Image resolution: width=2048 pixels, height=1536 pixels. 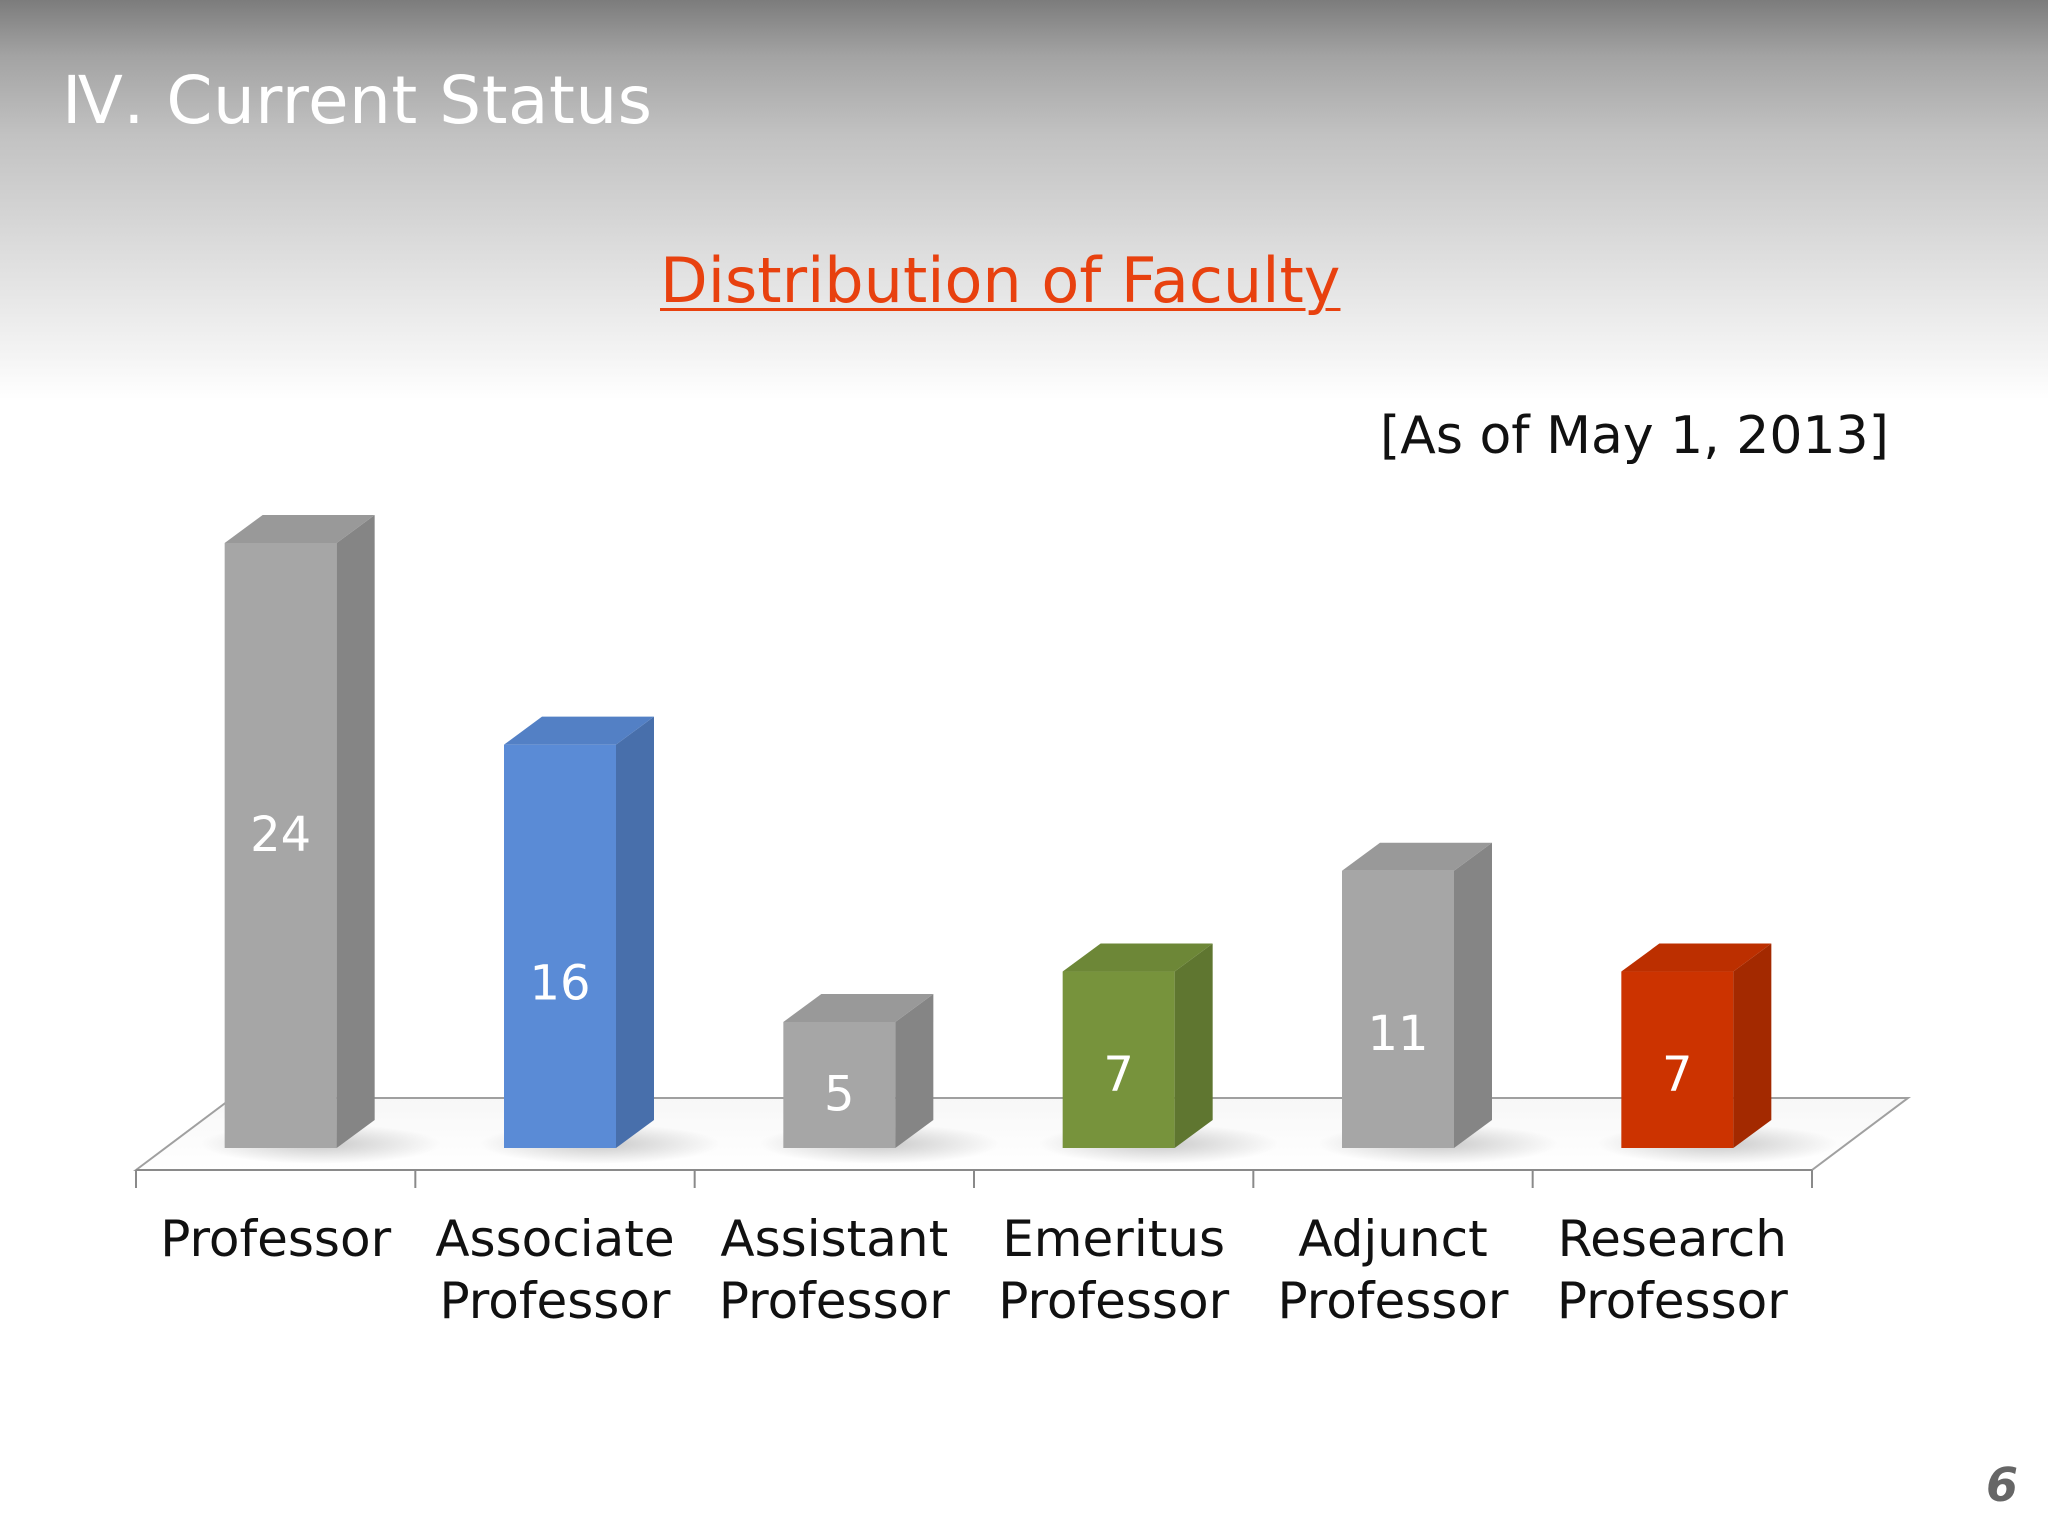 What do you see at coordinates (2001, 1485) in the screenshot?
I see `page-number: 6` at bounding box center [2001, 1485].